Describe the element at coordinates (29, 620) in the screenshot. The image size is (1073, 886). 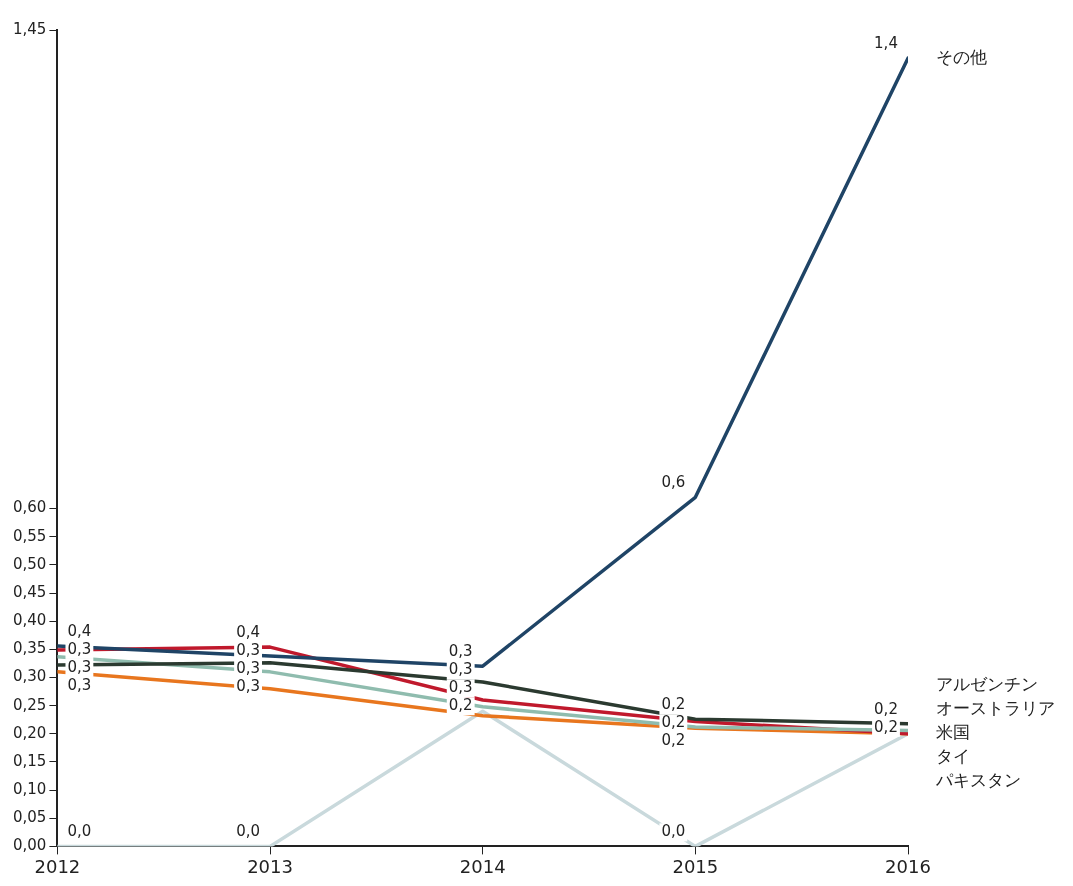
I see `y-tick-label: 0,40` at that location.